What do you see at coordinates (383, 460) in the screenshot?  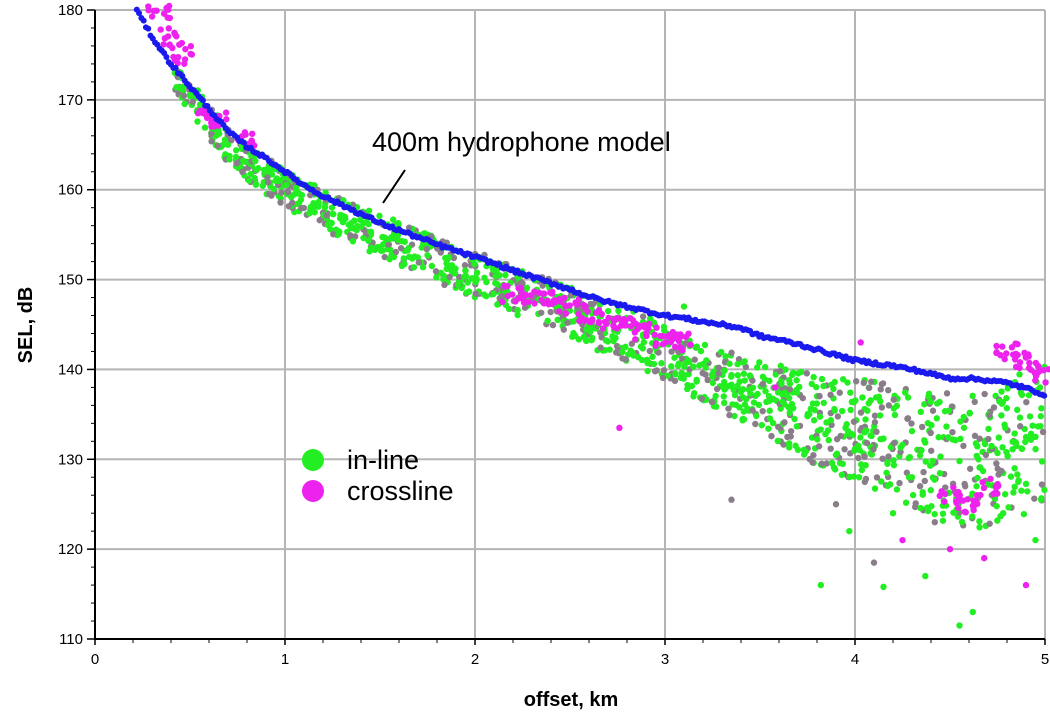 I see `legend-label-in-line: in-line` at bounding box center [383, 460].